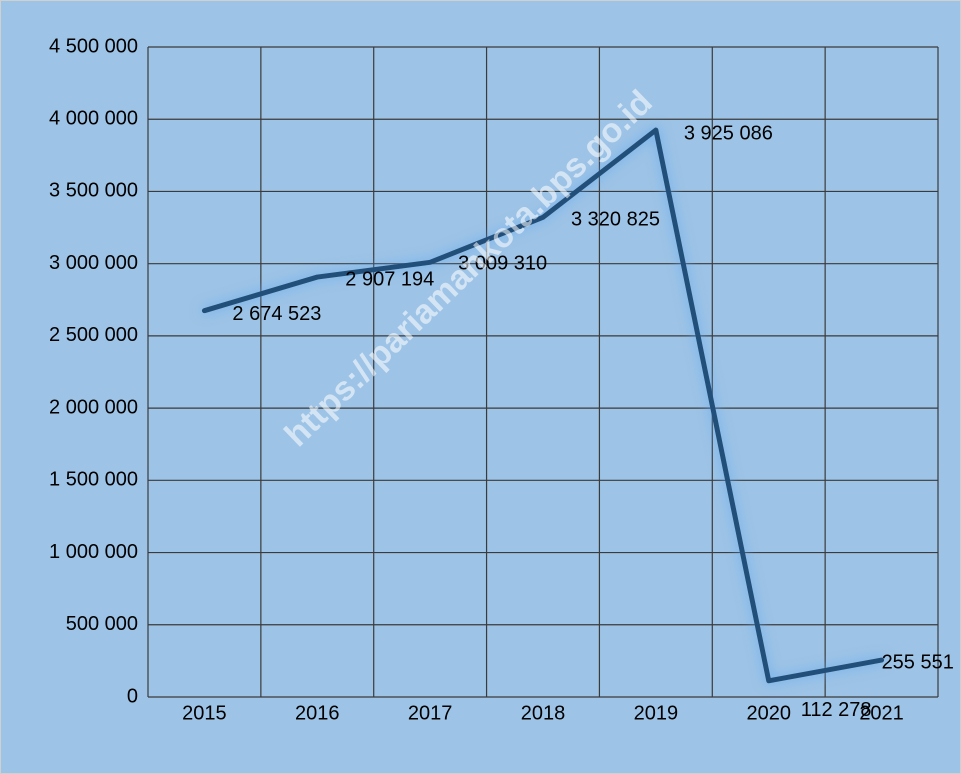  What do you see at coordinates (93, 407) in the screenshot?
I see `y-tick-label: 2 000 000` at bounding box center [93, 407].